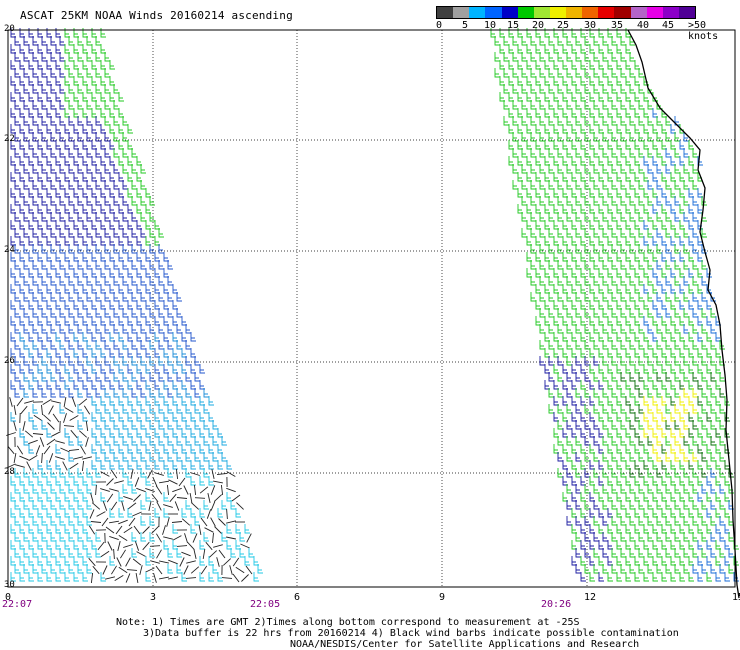 The height and width of the screenshot is (650, 740). What do you see at coordinates (643, 25) in the screenshot?
I see `colorbar-label: 40` at bounding box center [643, 25].